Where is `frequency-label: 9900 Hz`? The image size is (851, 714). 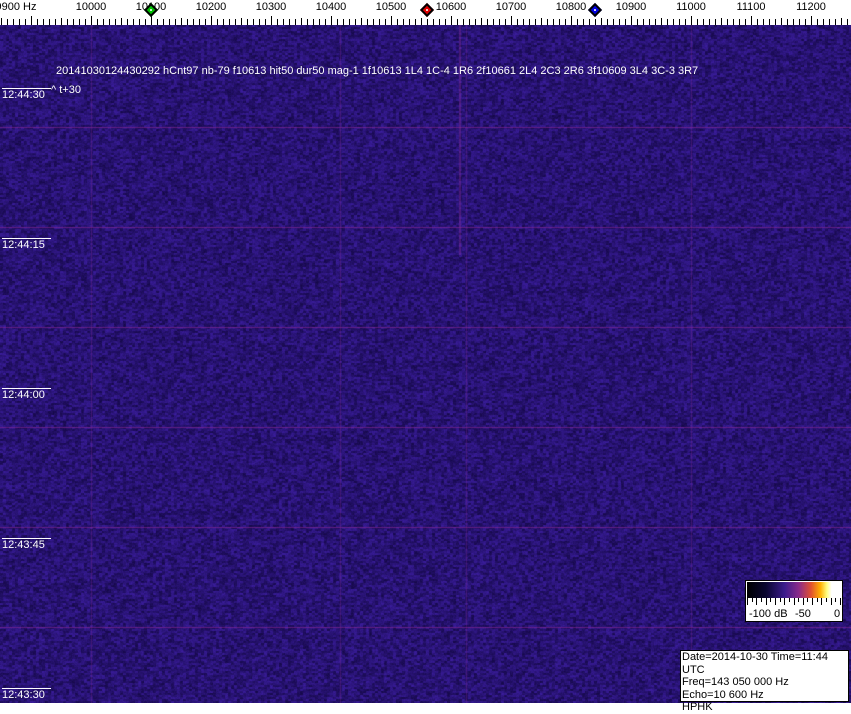
frequency-label: 9900 Hz is located at coordinates (18, 7).